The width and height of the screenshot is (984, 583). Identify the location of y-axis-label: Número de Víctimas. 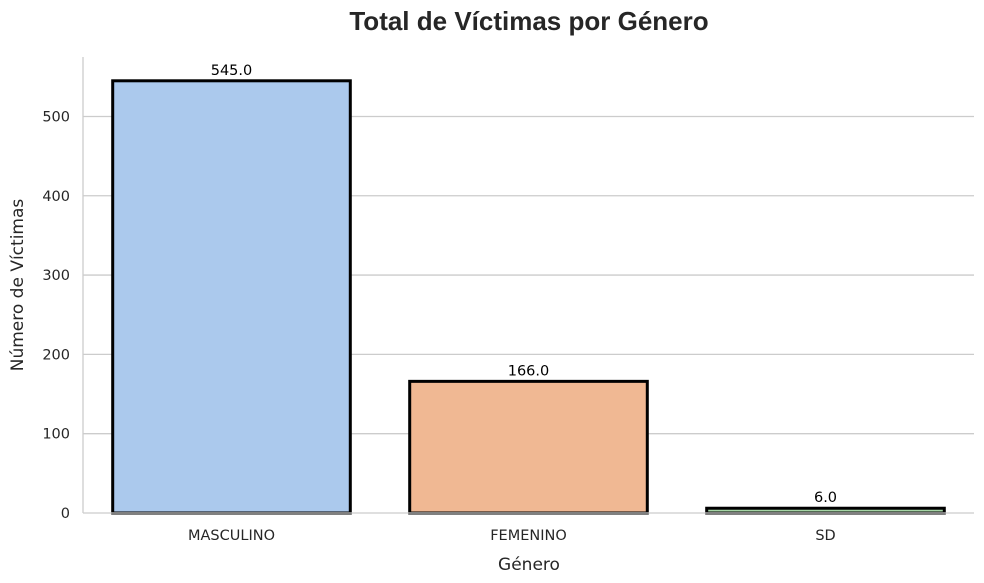
(18, 285).